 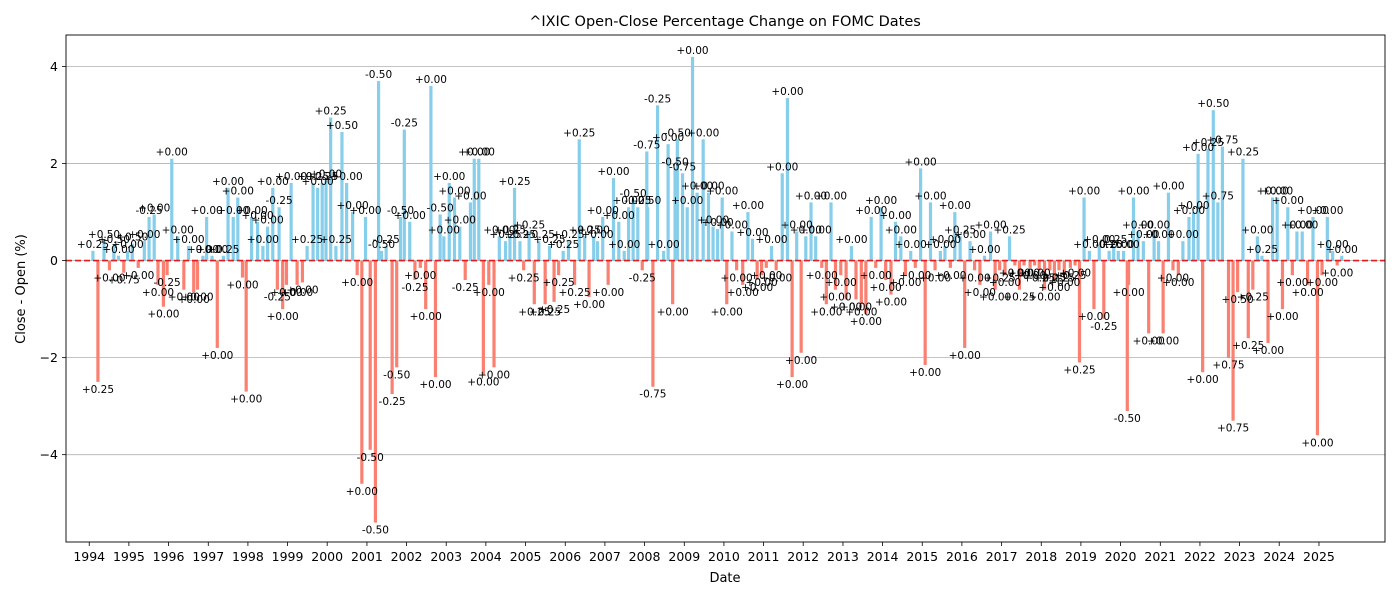 What do you see at coordinates (1233, 429) in the screenshot?
I see `bar-label: +0.75` at bounding box center [1233, 429].